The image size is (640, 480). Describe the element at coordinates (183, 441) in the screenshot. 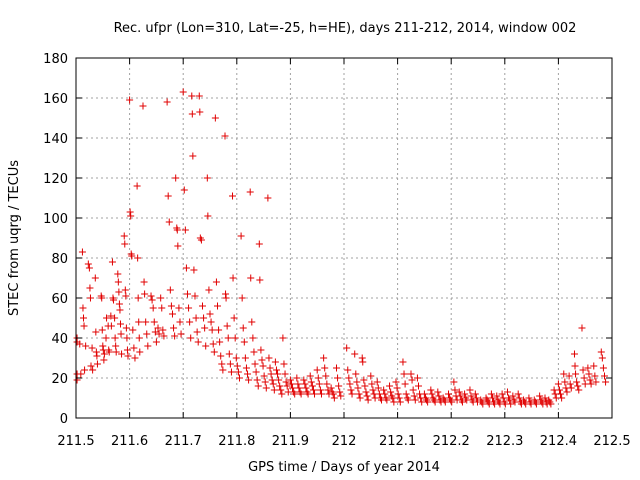

I see `x-tick-label: 211.7` at that location.